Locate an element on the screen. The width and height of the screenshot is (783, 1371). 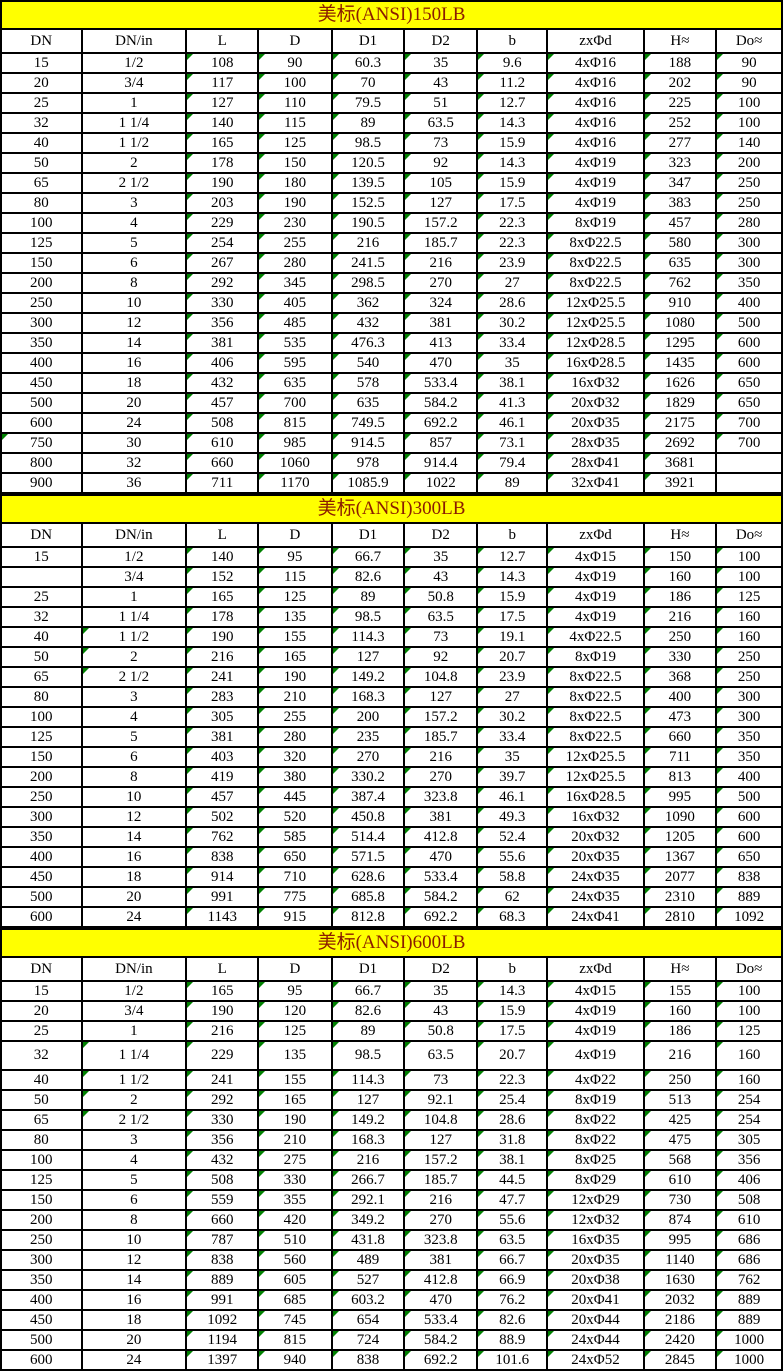
table-cell: 25.4 is located at coordinates (512, 1100).